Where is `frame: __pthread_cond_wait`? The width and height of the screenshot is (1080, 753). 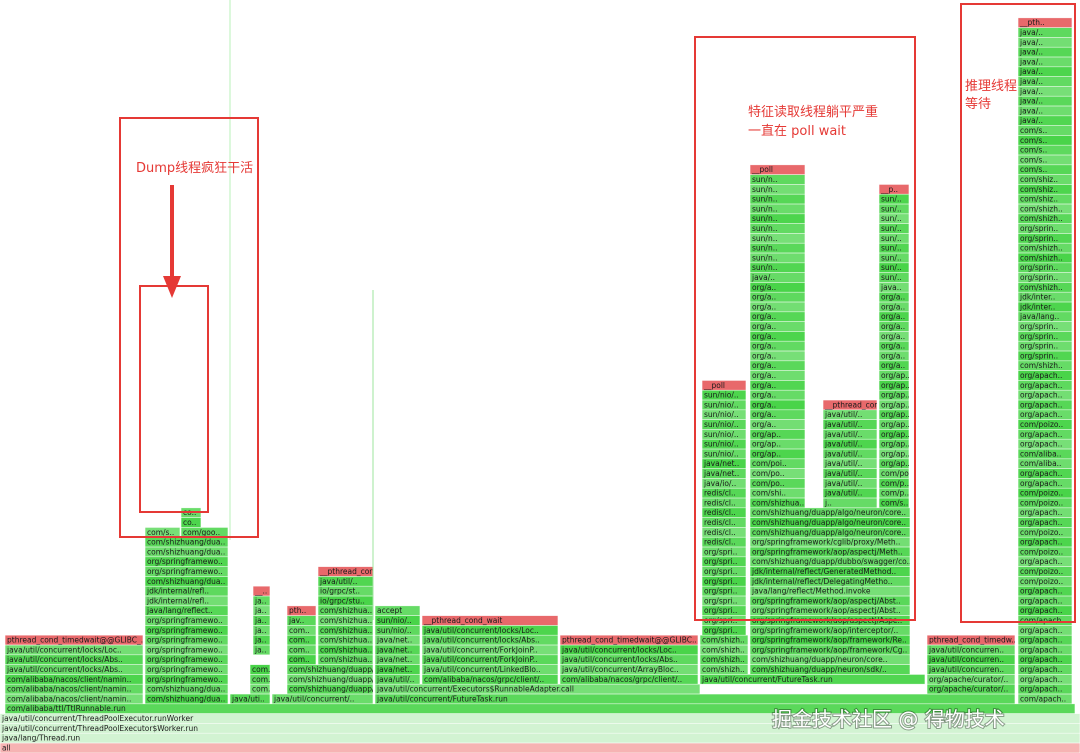
frame: __pthread_cond_wait is located at coordinates (490, 620).